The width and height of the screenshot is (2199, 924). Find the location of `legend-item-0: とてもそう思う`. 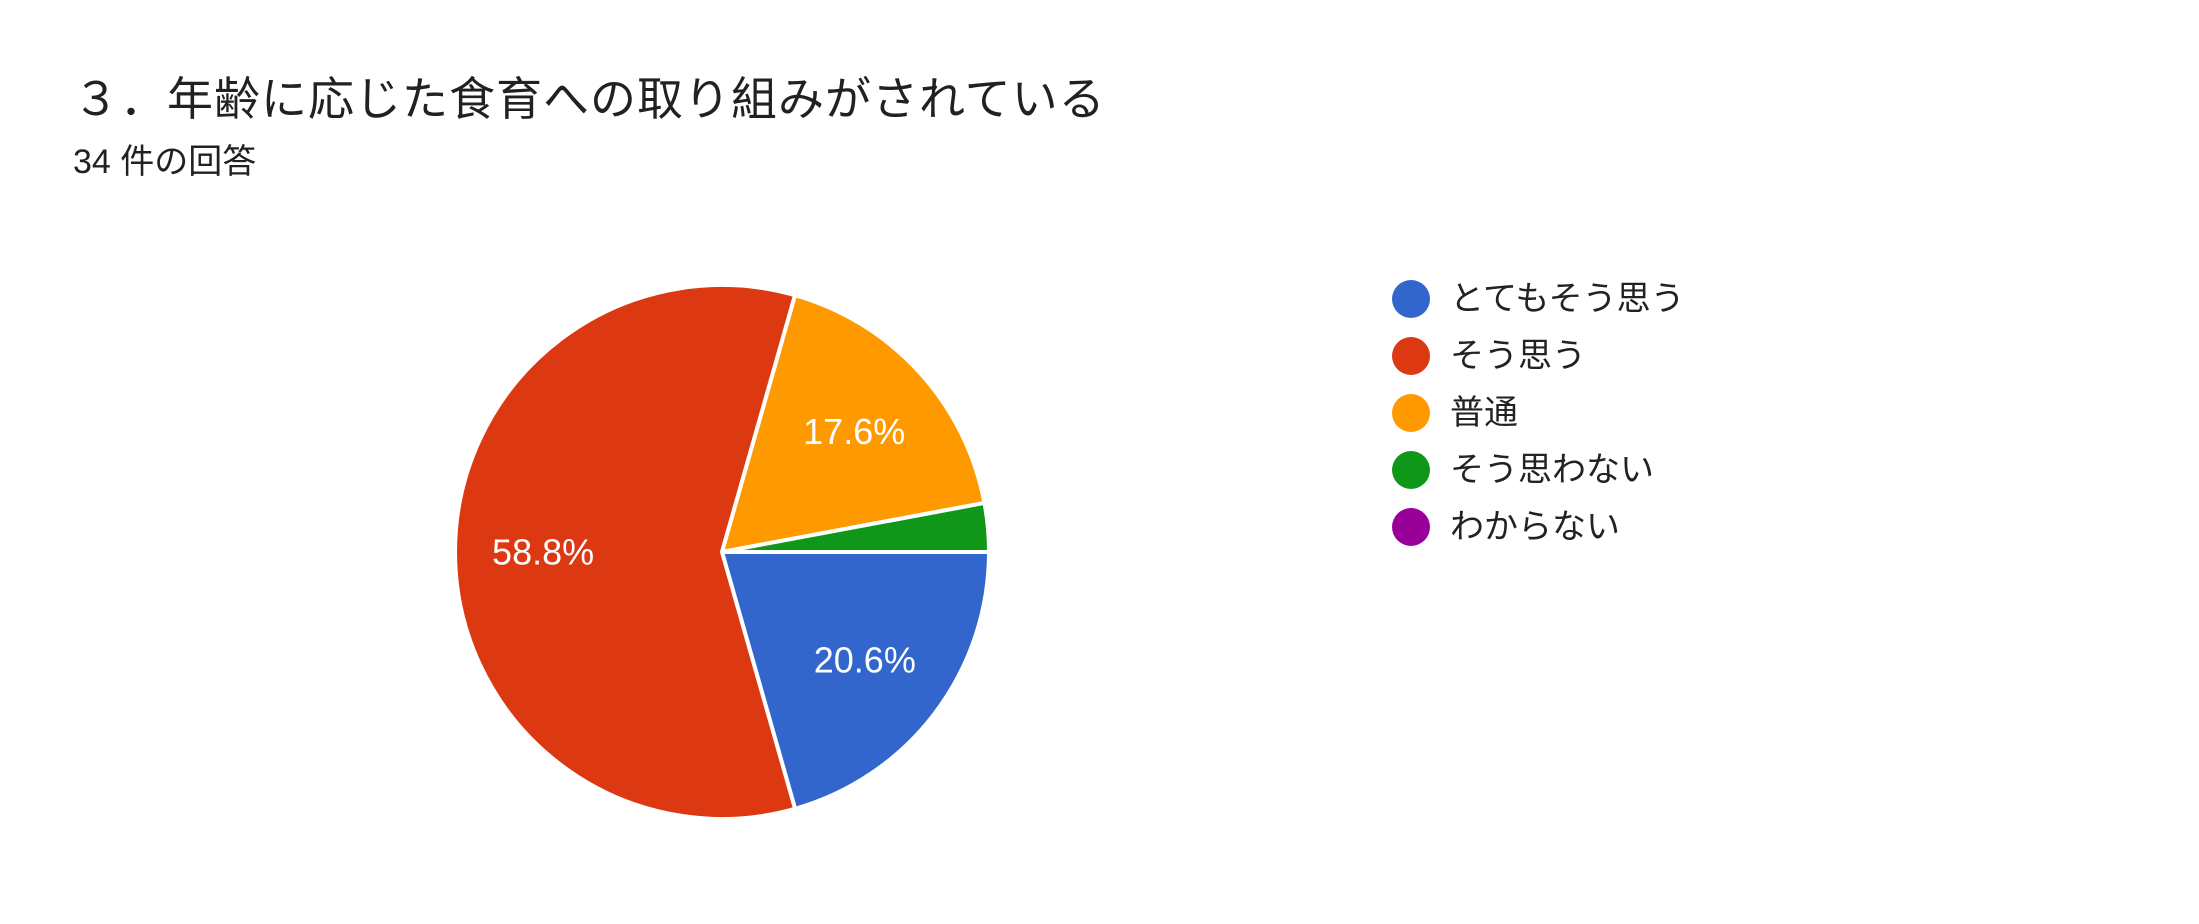

legend-item-0: とてもそう思う is located at coordinates (1538, 299).